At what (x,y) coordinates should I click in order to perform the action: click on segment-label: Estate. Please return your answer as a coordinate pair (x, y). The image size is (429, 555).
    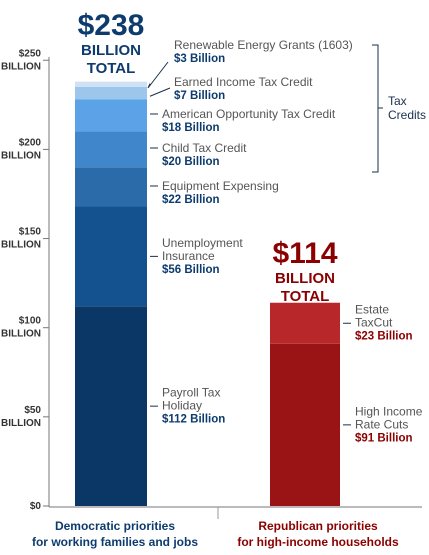
    Looking at the image, I should click on (372, 310).